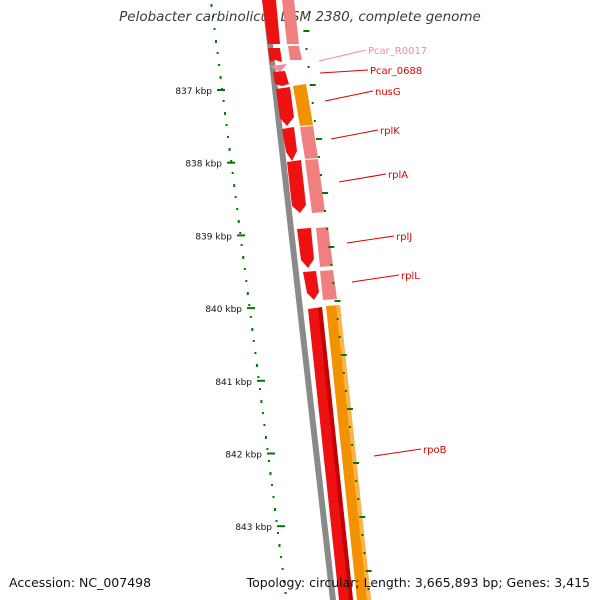  Describe the element at coordinates (388, 92) in the screenshot. I see `gene-label-nusg: nusG` at that location.